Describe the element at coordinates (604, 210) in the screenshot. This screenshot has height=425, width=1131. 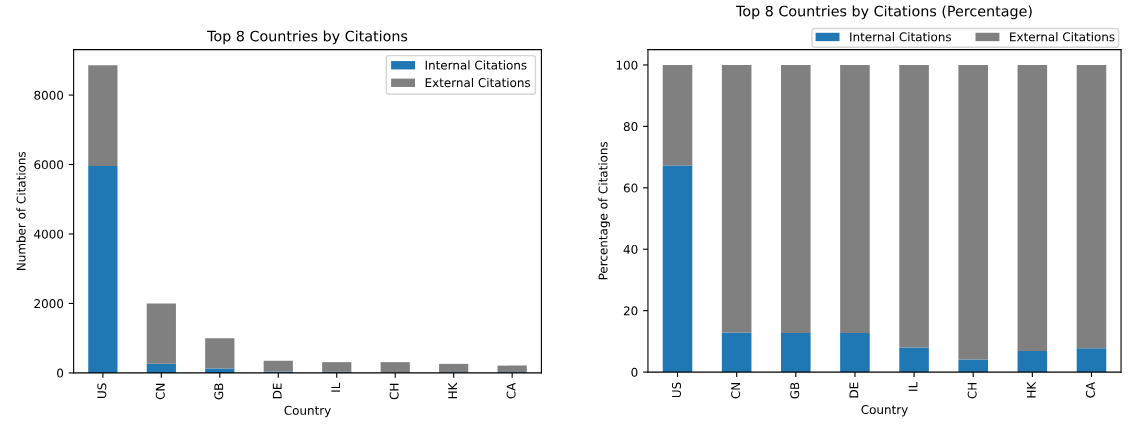
I see `y-axis-title: Percentage of Citations` at that location.